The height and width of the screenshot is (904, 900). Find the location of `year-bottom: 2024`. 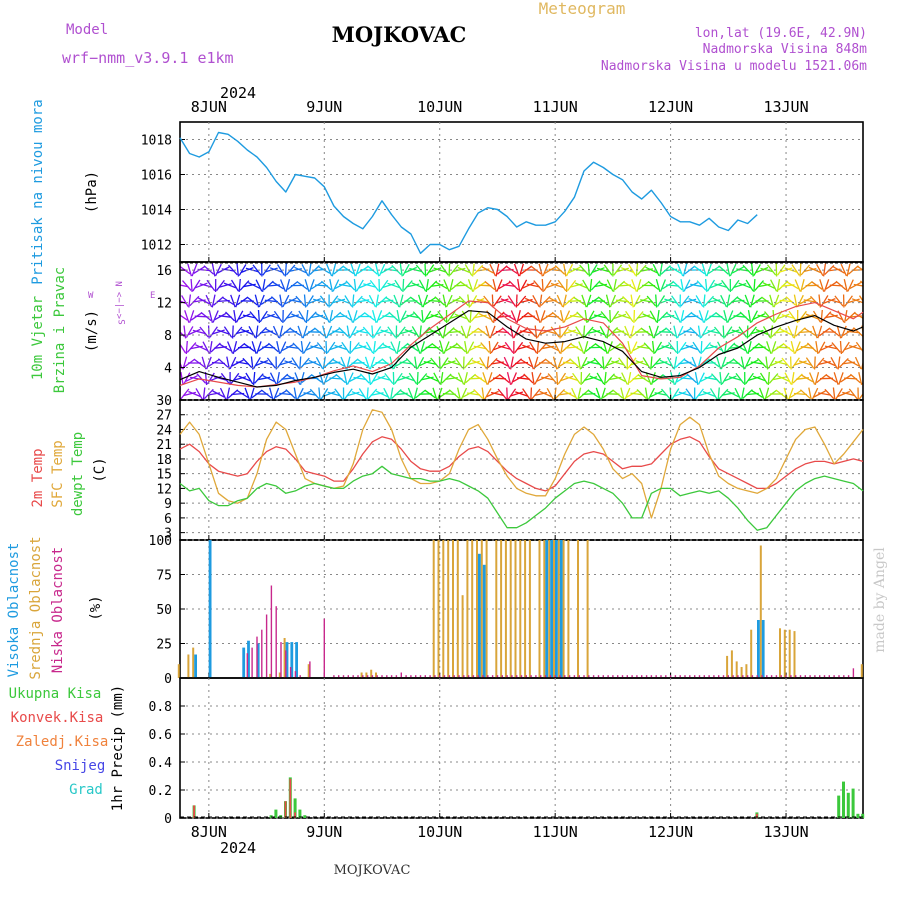

year-bottom: 2024 is located at coordinates (238, 848).